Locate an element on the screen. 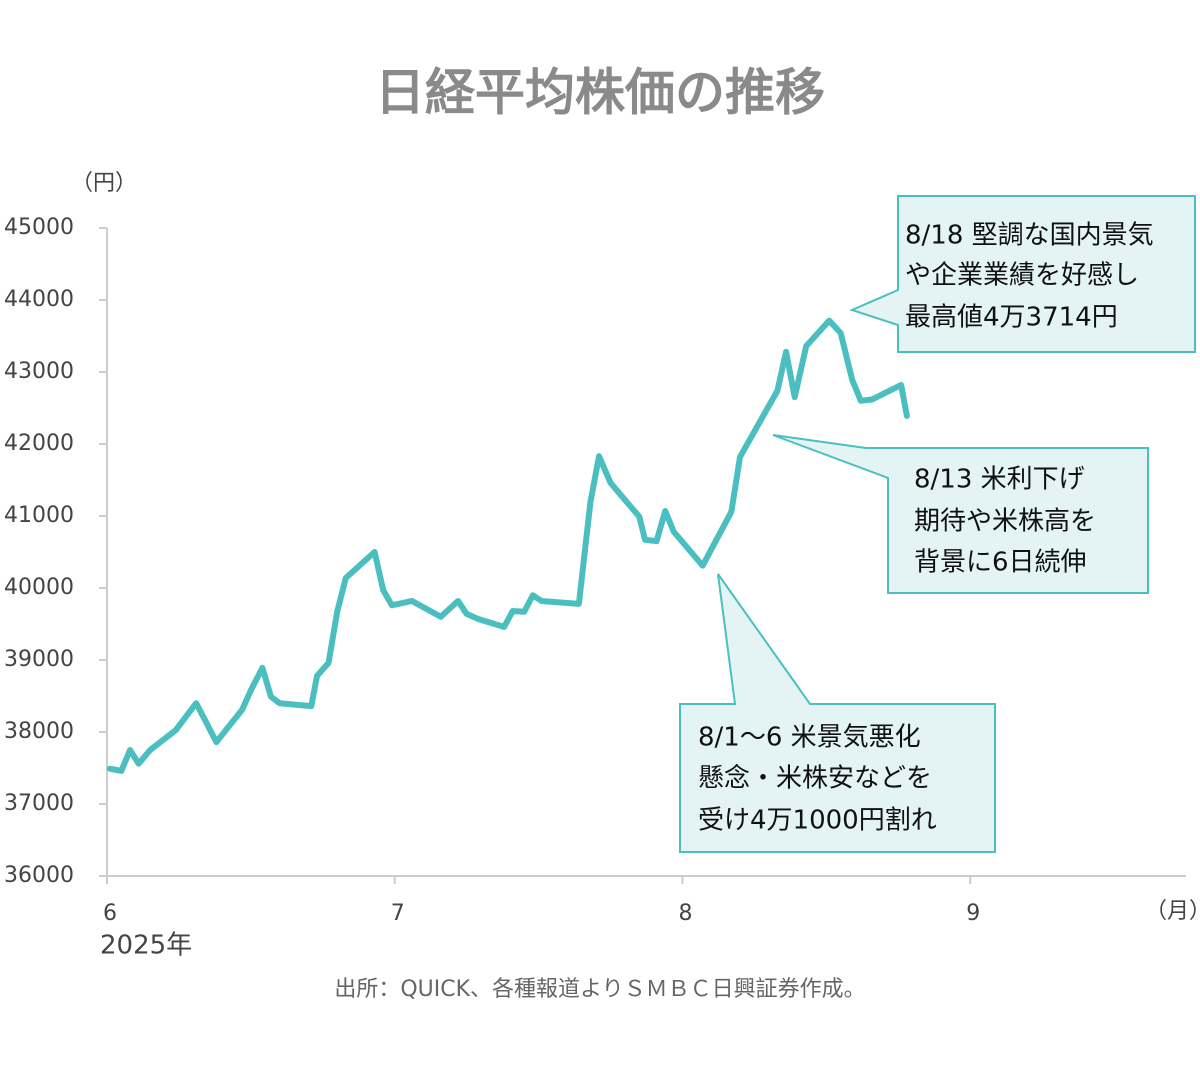 The width and height of the screenshot is (1200, 1070). y-tick-label: 45000 is located at coordinates (39, 227).